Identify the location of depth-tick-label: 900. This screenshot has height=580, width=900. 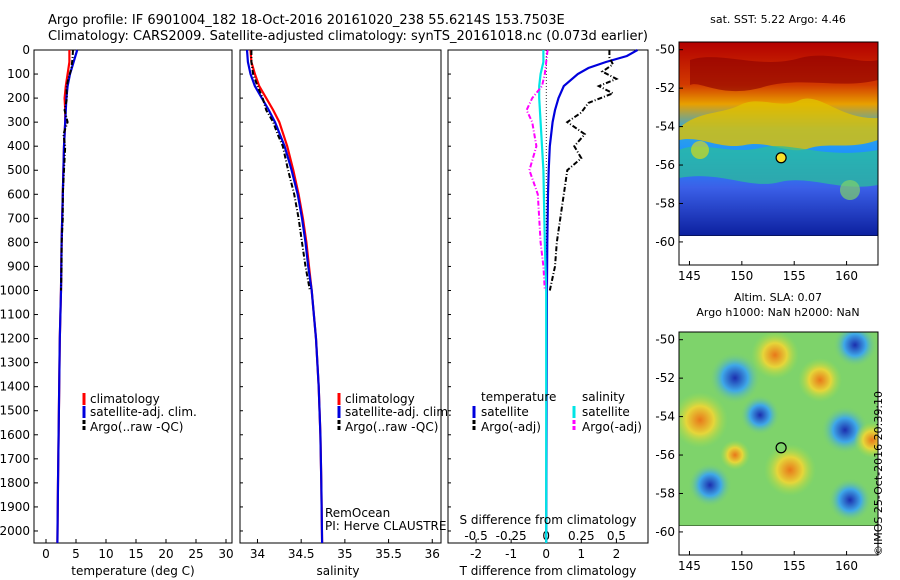
(18, 266).